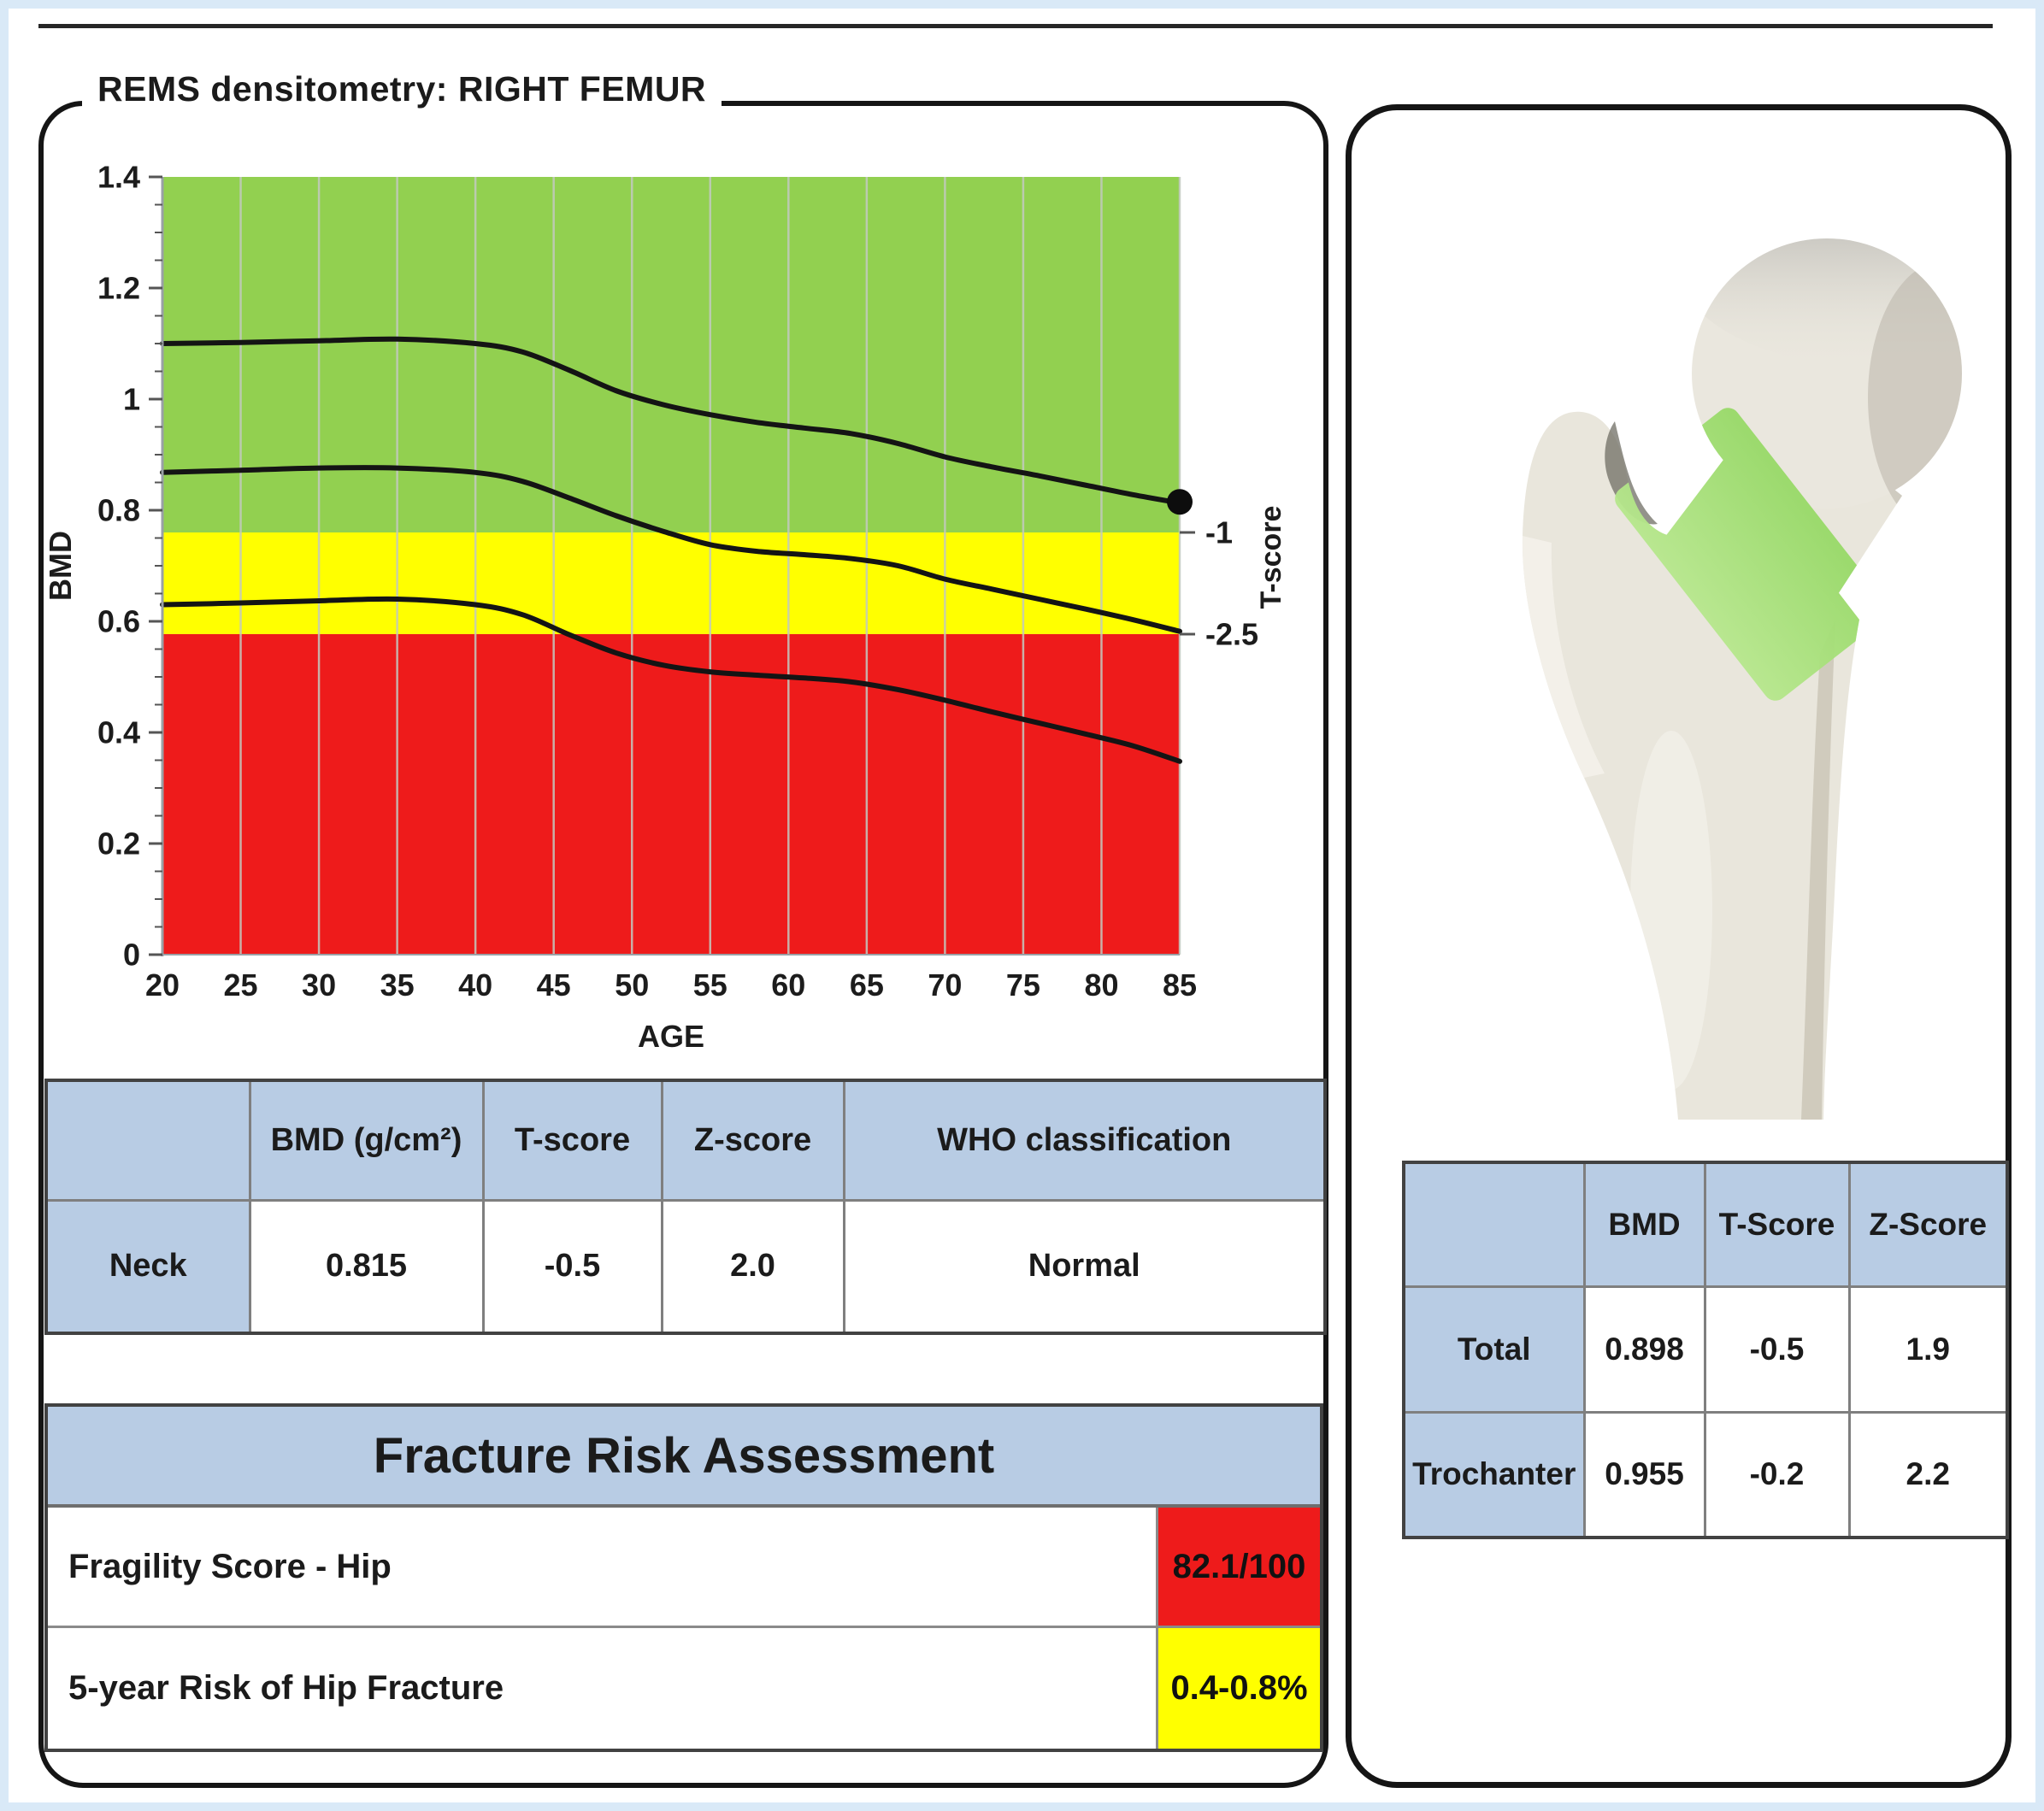 The width and height of the screenshot is (2044, 1811). Describe the element at coordinates (118, 510) in the screenshot. I see `svg-text: 0.8` at that location.